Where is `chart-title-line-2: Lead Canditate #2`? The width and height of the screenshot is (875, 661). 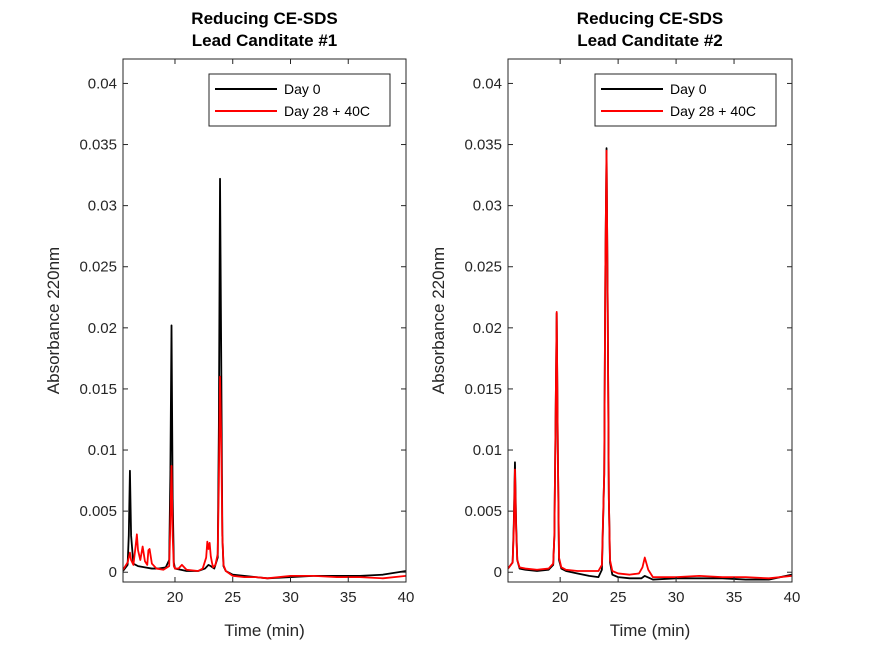 chart-title-line-2: Lead Canditate #2 is located at coordinates (650, 40).